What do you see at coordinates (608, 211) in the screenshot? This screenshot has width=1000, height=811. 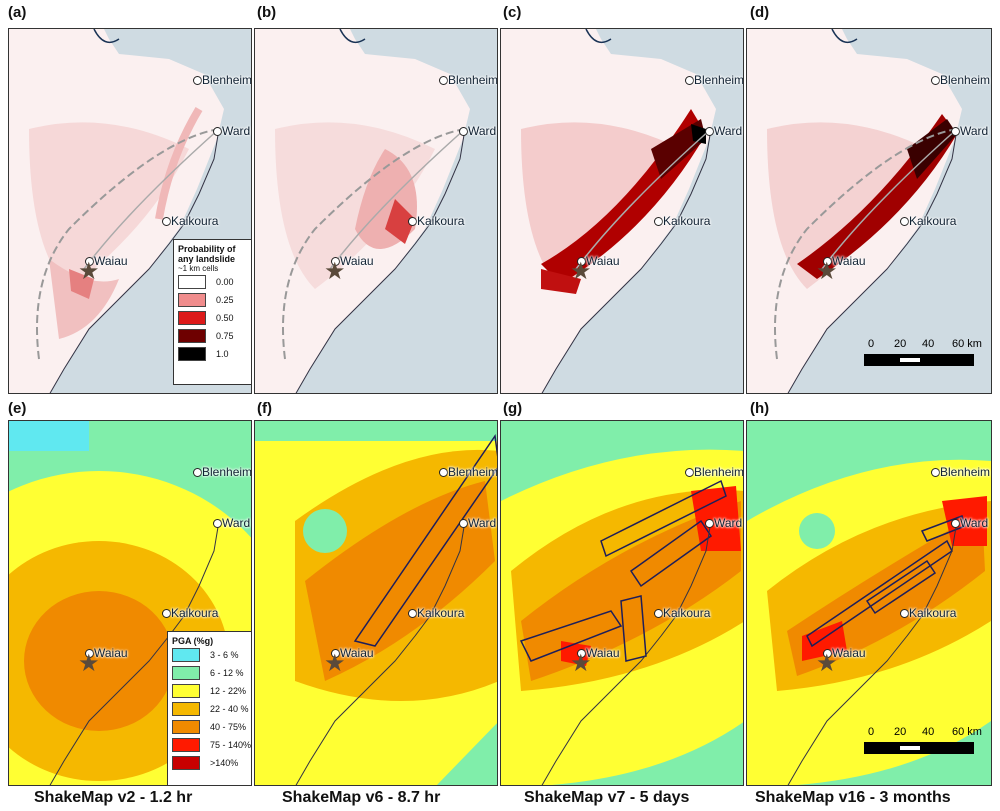 I see `landslide-map-c` at bounding box center [608, 211].